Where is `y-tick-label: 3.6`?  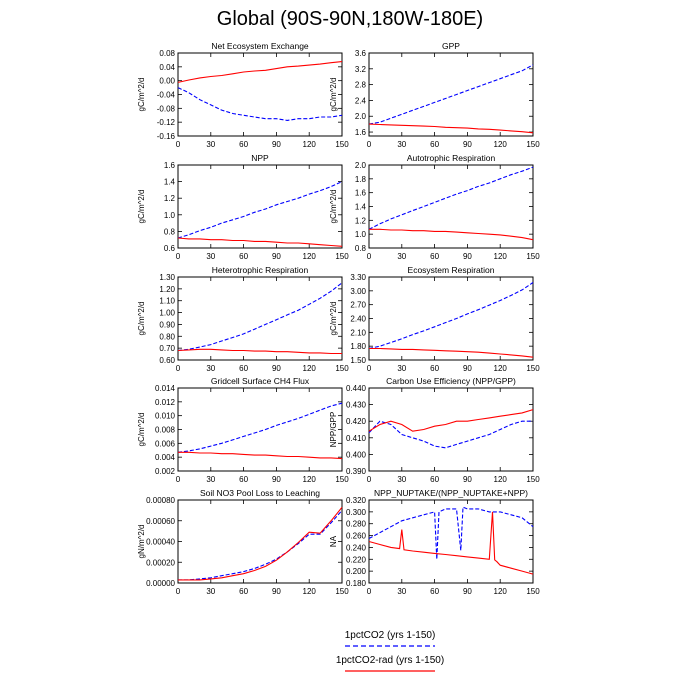
y-tick-label: 3.6 is located at coordinates (361, 53).